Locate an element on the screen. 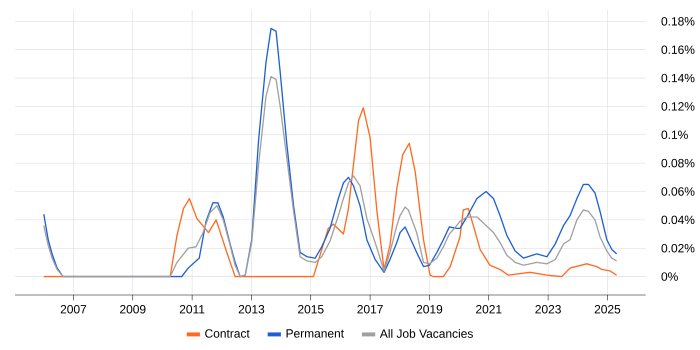 The height and width of the screenshot is (350, 700). y-tick-label: 0.14% is located at coordinates (677, 78).